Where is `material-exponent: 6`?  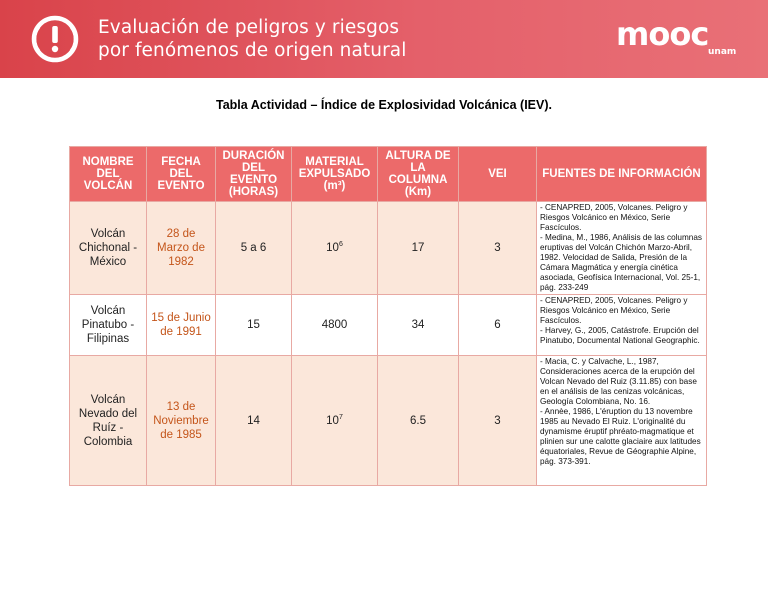 material-exponent: 6 is located at coordinates (340, 245).